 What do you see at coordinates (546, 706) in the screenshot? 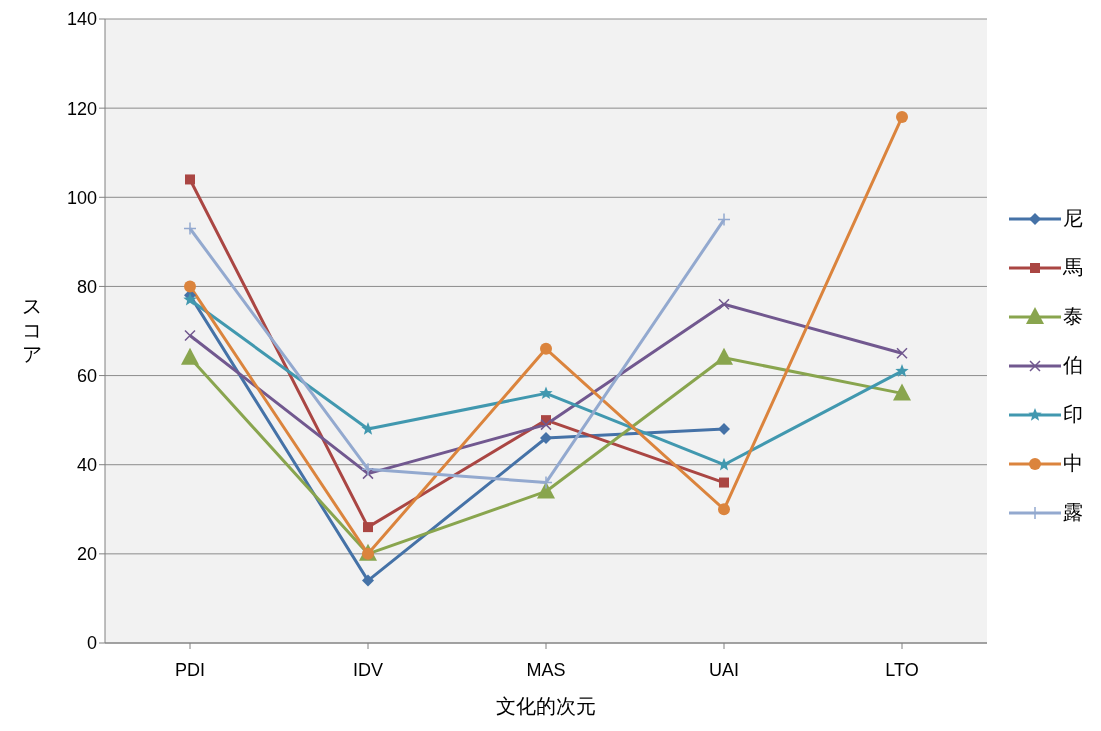
I see `x-axis-title: 文化的次元` at bounding box center [546, 706].